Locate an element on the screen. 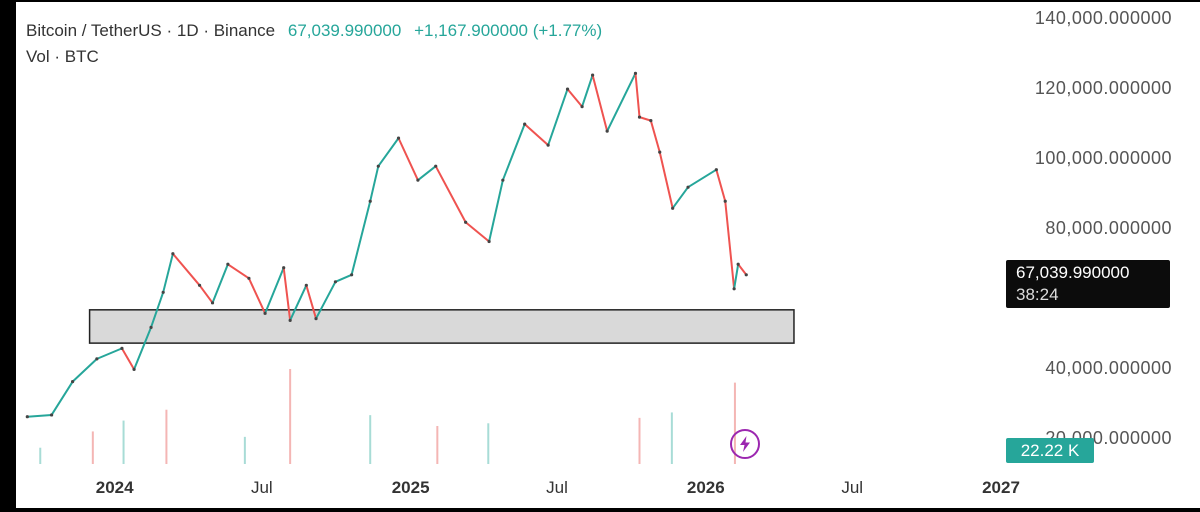 This screenshot has height=512, width=1200. x-tick-label: 2027 is located at coordinates (1001, 487).